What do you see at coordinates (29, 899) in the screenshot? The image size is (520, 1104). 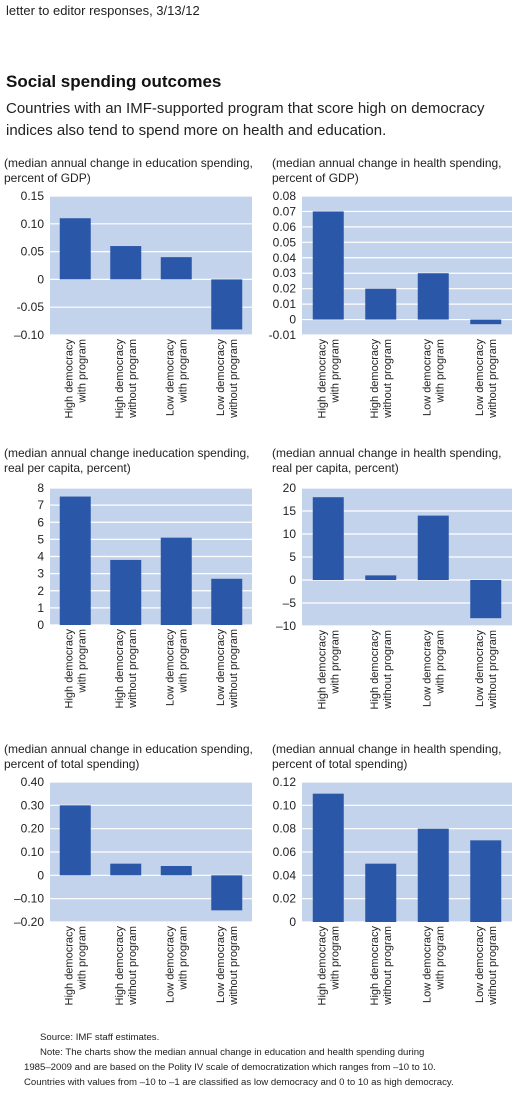 I see `y-tick-label: –0.10` at bounding box center [29, 899].